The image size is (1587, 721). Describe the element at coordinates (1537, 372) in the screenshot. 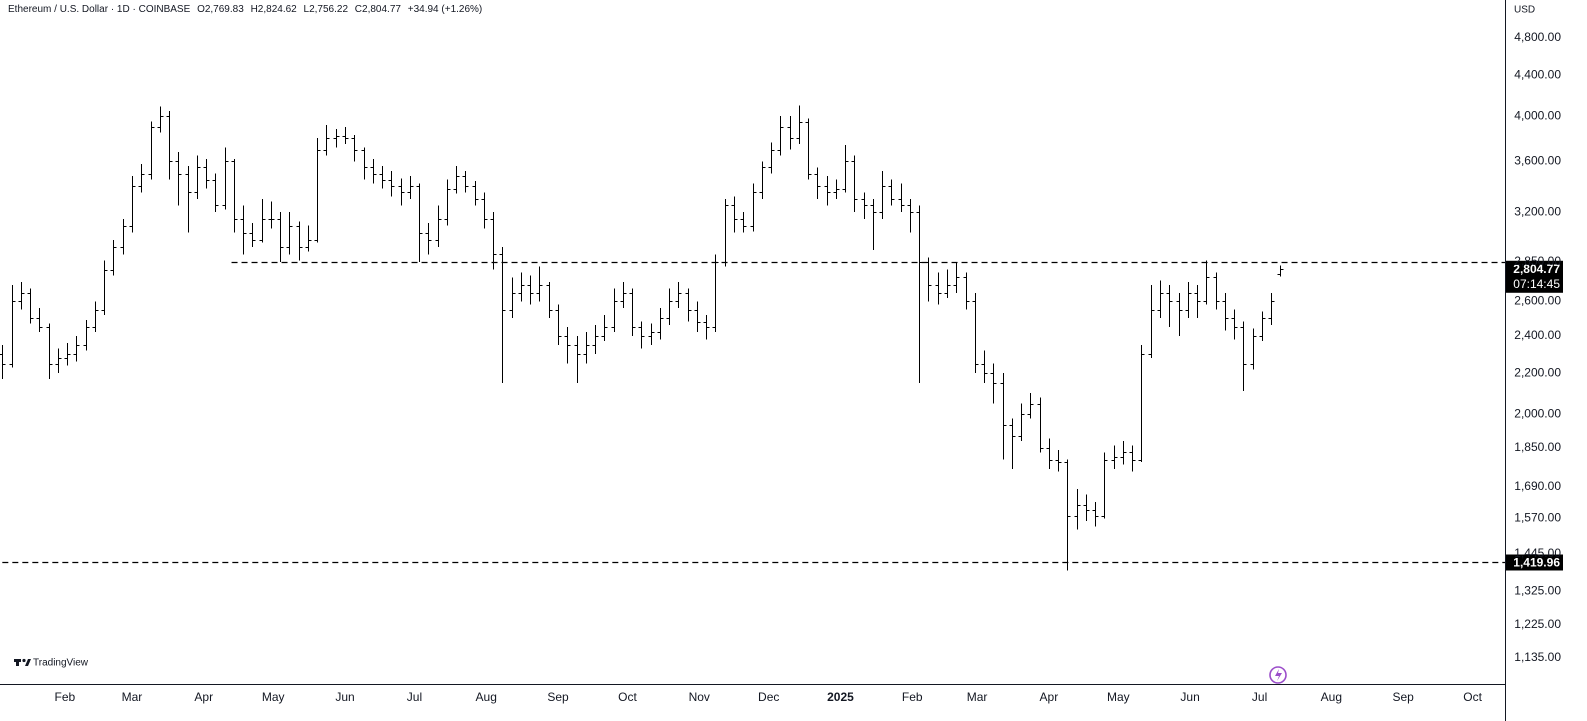

I see `y-tick-label: 2,200.00` at that location.